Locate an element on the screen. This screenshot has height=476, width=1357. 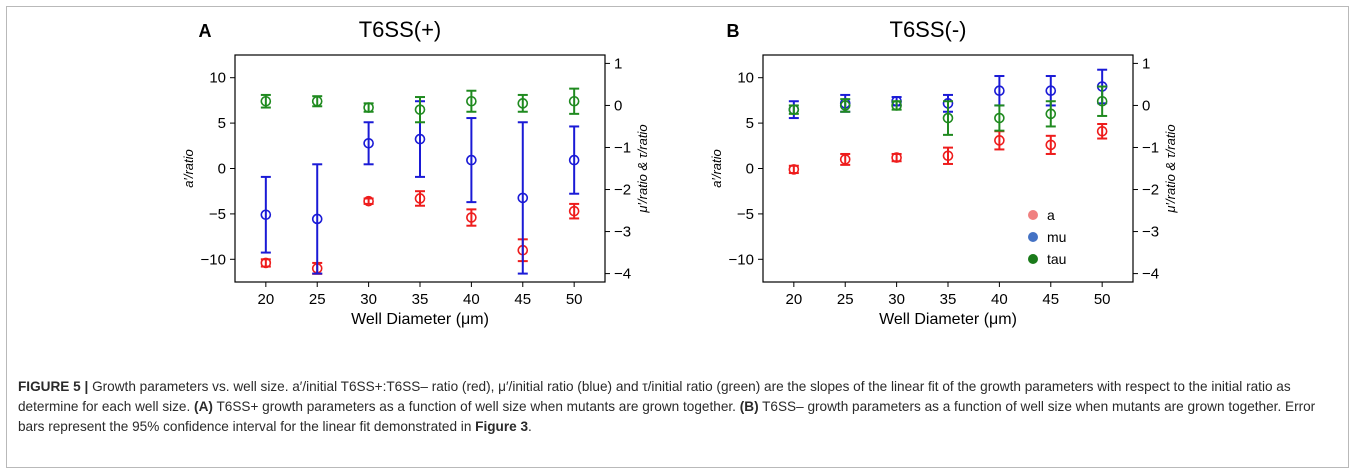
legend-marker-mu is located at coordinates (1033, 237).